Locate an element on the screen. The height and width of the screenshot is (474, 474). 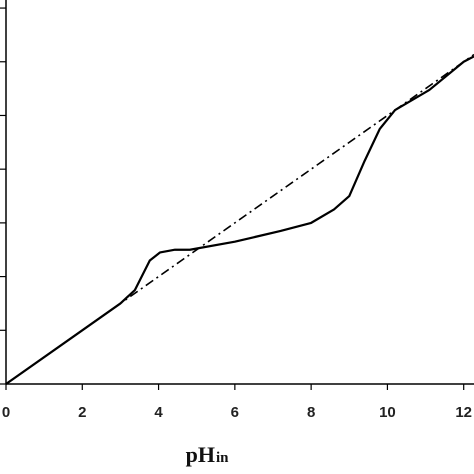
x-tick-label: 0 is located at coordinates (6, 412).